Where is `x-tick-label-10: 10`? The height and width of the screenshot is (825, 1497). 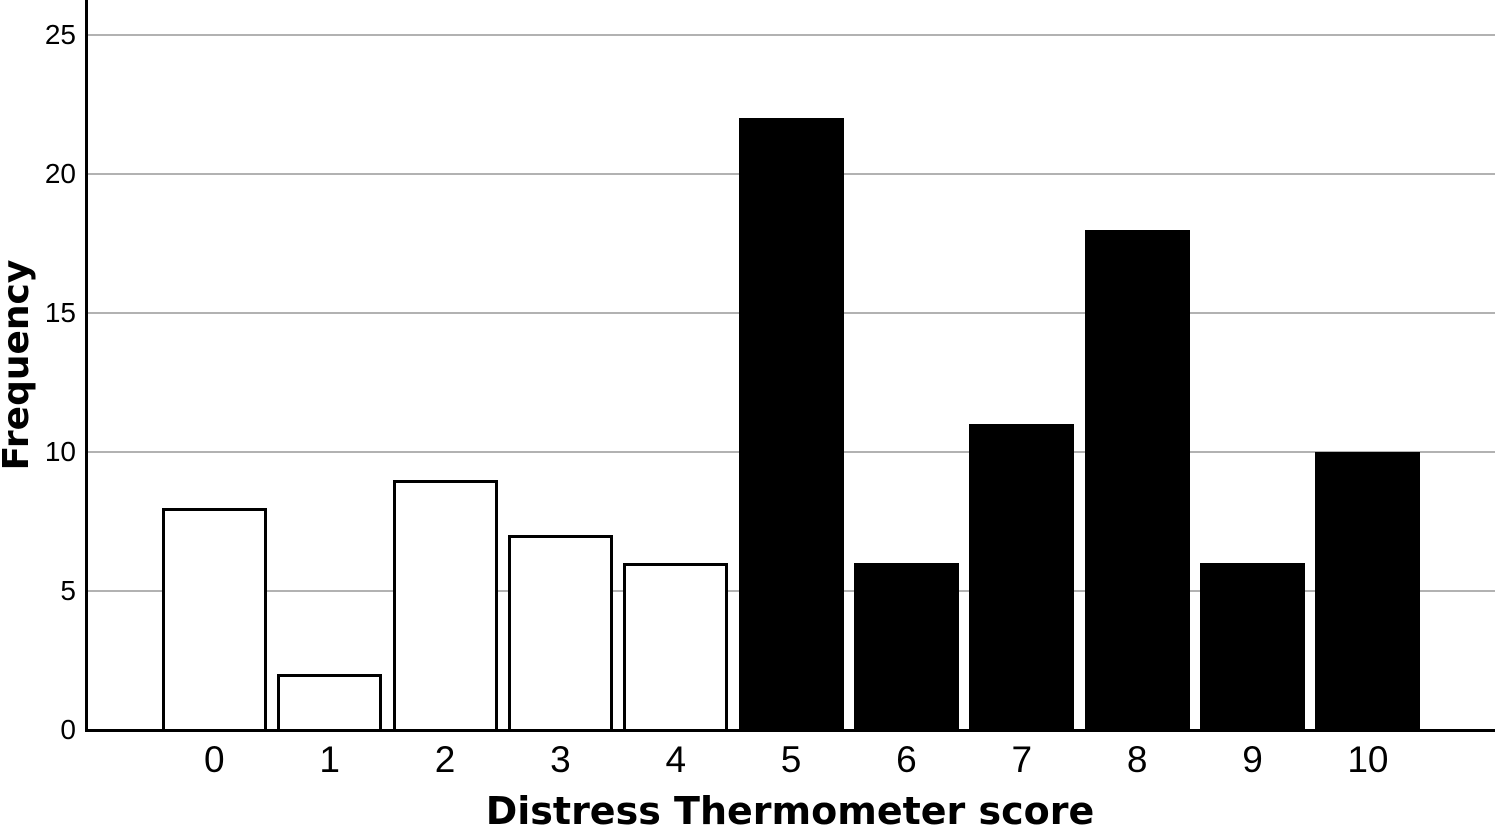 x-tick-label-10: 10 is located at coordinates (1368, 759).